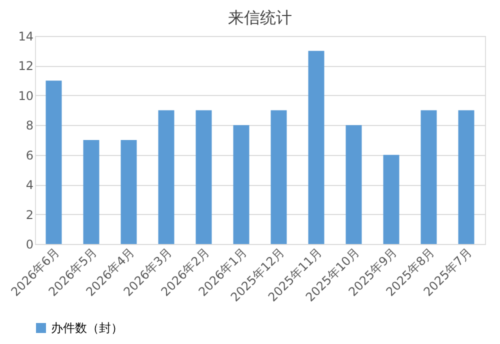 This screenshot has width=500, height=344. Describe the element at coordinates (30, 245) in the screenshot. I see `y-tick-label: 0` at that location.